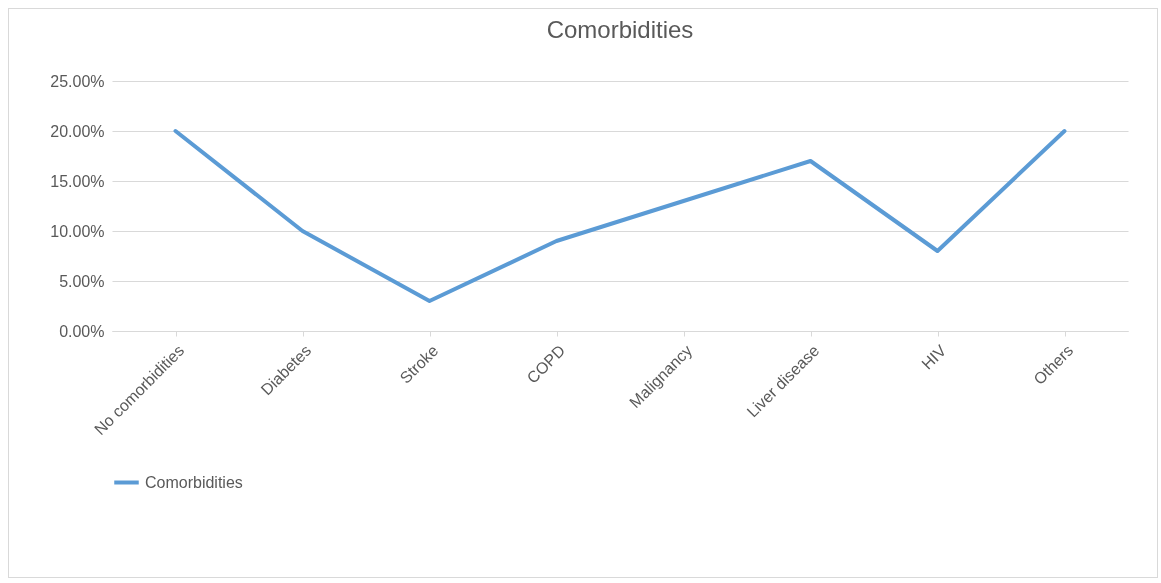  I want to click on y-tick-label: 25.00%, so click(77, 81).